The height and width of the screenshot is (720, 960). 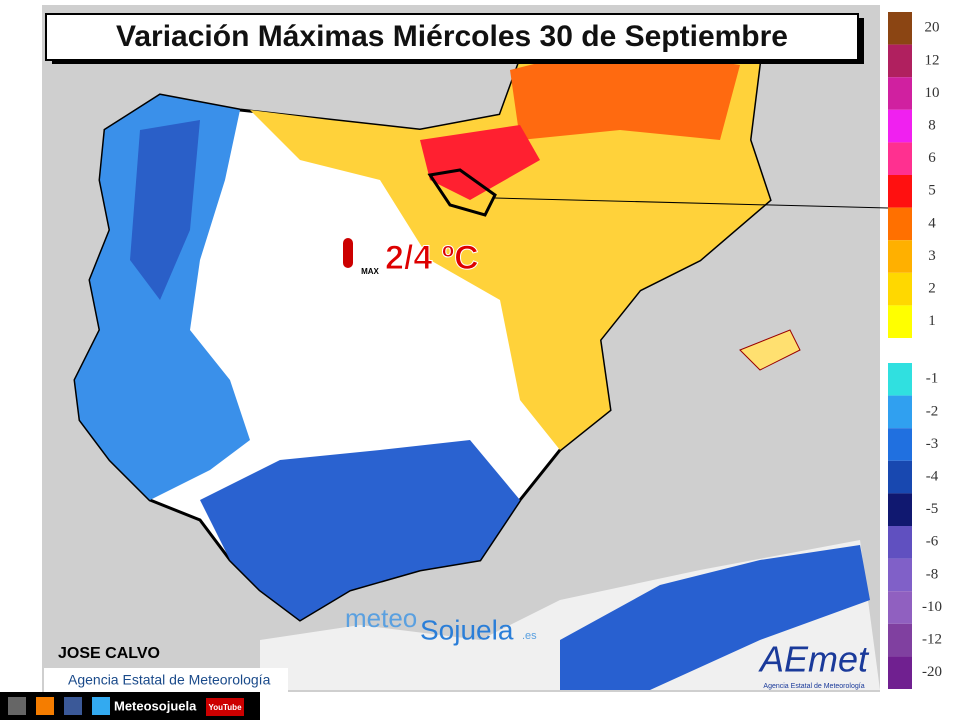 I want to click on source-box, so click(x=166, y=680).